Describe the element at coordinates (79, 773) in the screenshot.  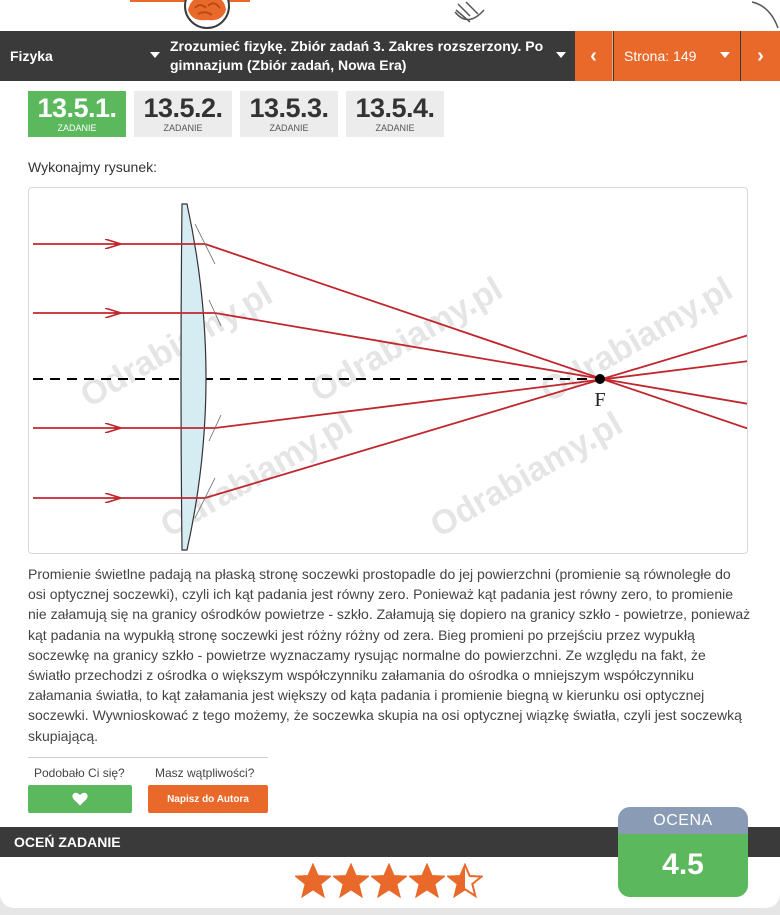
I see `liked-question: Podobało Ci się?` at that location.